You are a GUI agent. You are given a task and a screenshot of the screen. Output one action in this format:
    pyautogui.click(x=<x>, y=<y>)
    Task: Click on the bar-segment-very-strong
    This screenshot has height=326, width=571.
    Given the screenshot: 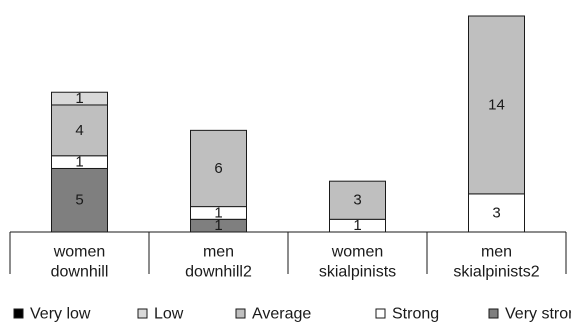 What is the action you would take?
    pyautogui.click(x=79, y=200)
    